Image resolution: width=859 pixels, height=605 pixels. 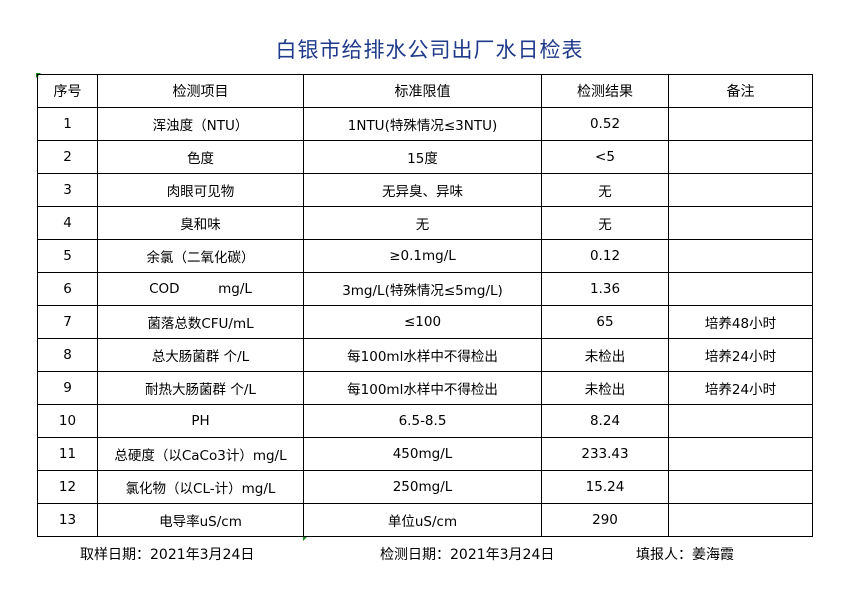 What do you see at coordinates (200, 157) in the screenshot?
I see `row-item: 色度` at bounding box center [200, 157].